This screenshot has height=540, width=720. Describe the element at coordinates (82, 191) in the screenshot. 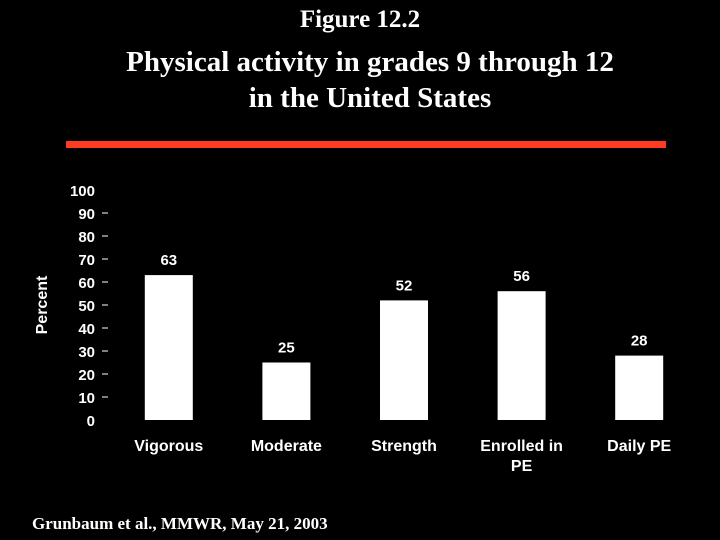

I see `y-tick-label: 100` at that location.